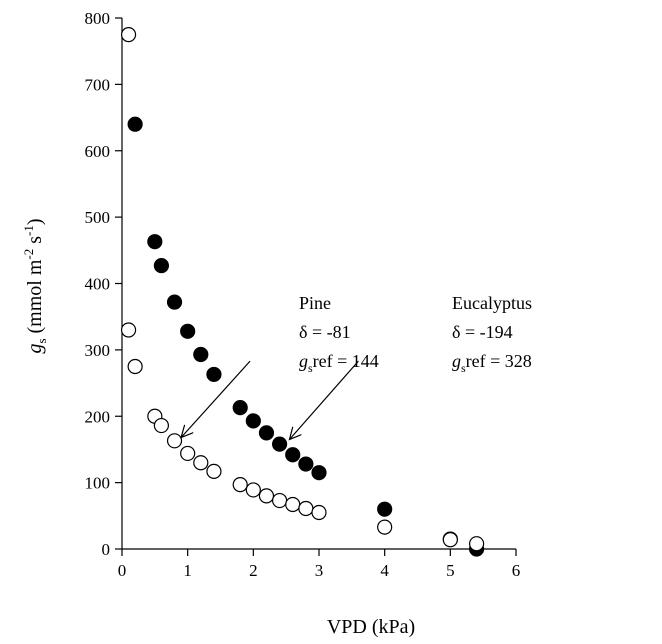 This screenshot has width=662, height=644. What do you see at coordinates (482, 332) in the screenshot?
I see `annotation-delta: δ = -194` at bounding box center [482, 332].